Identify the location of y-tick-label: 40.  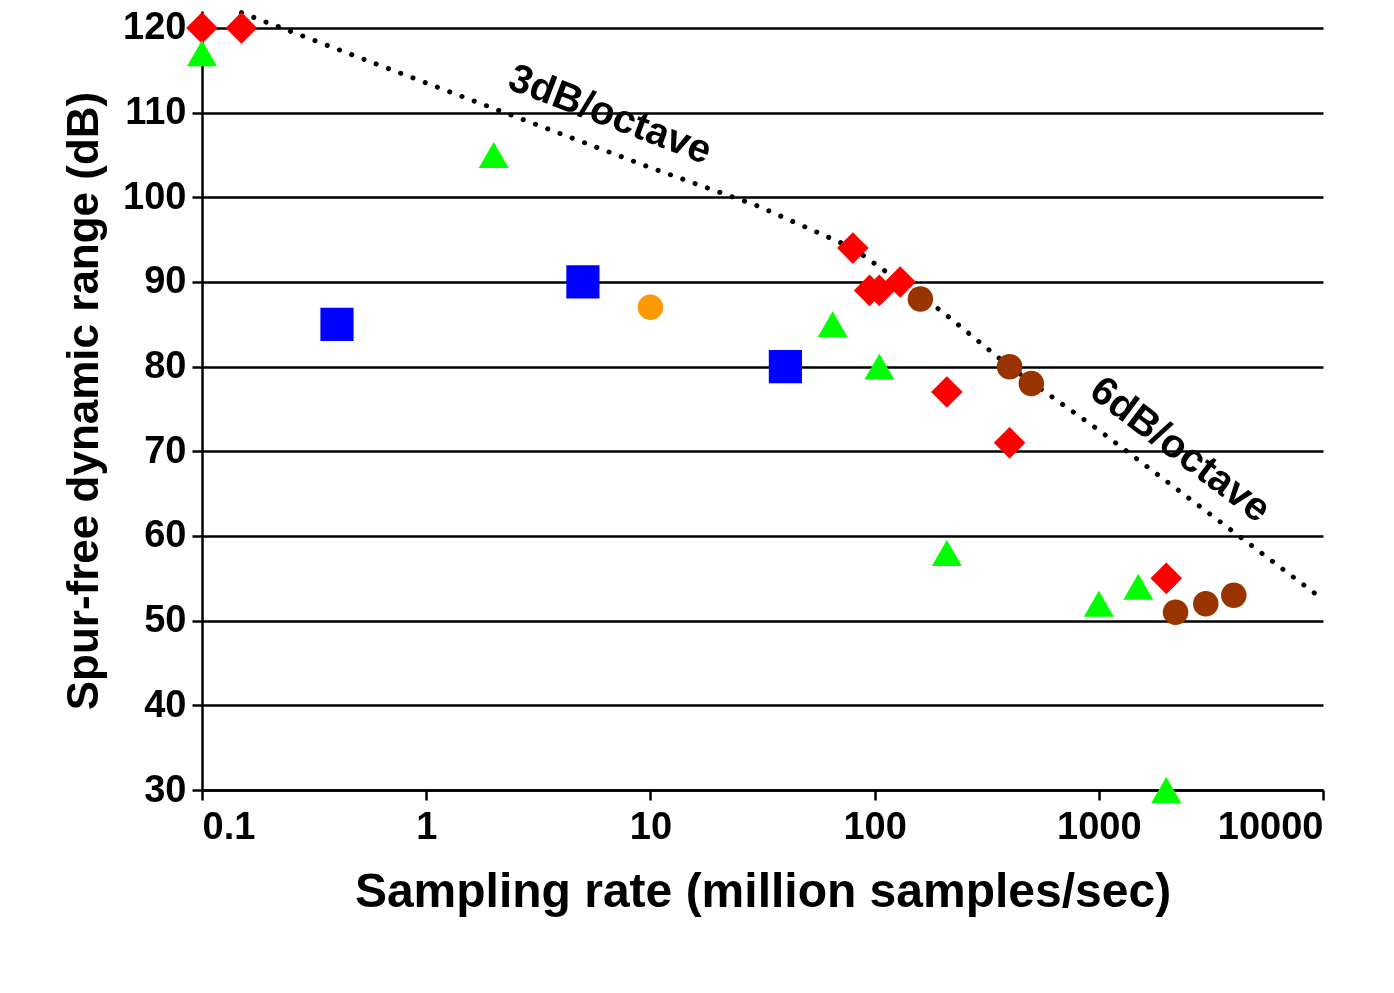
(165, 703).